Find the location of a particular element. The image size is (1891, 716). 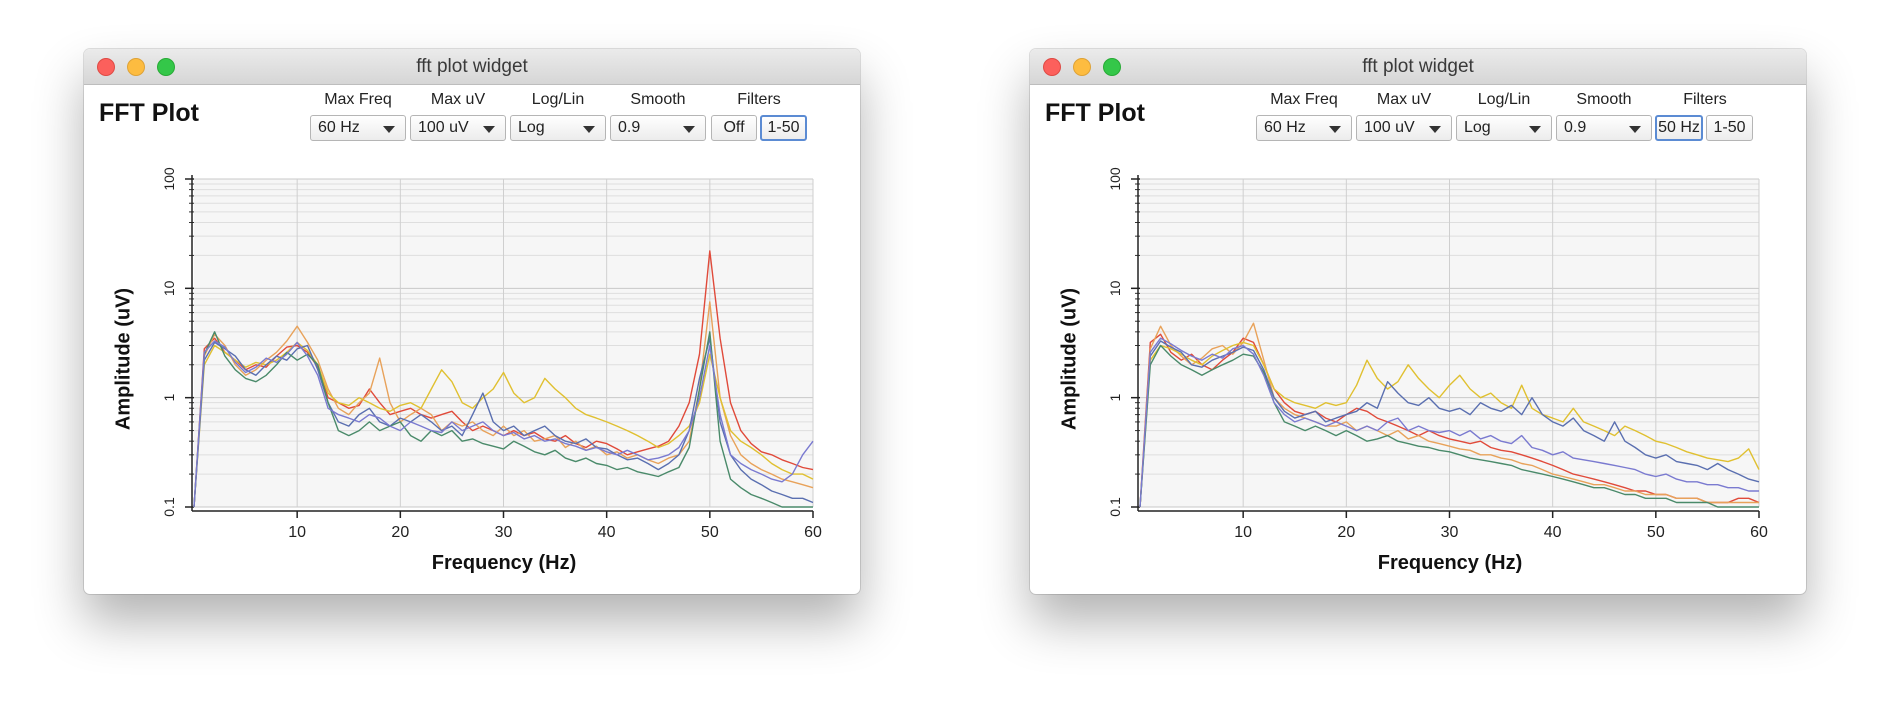

filter-off-button: Off is located at coordinates (734, 128).